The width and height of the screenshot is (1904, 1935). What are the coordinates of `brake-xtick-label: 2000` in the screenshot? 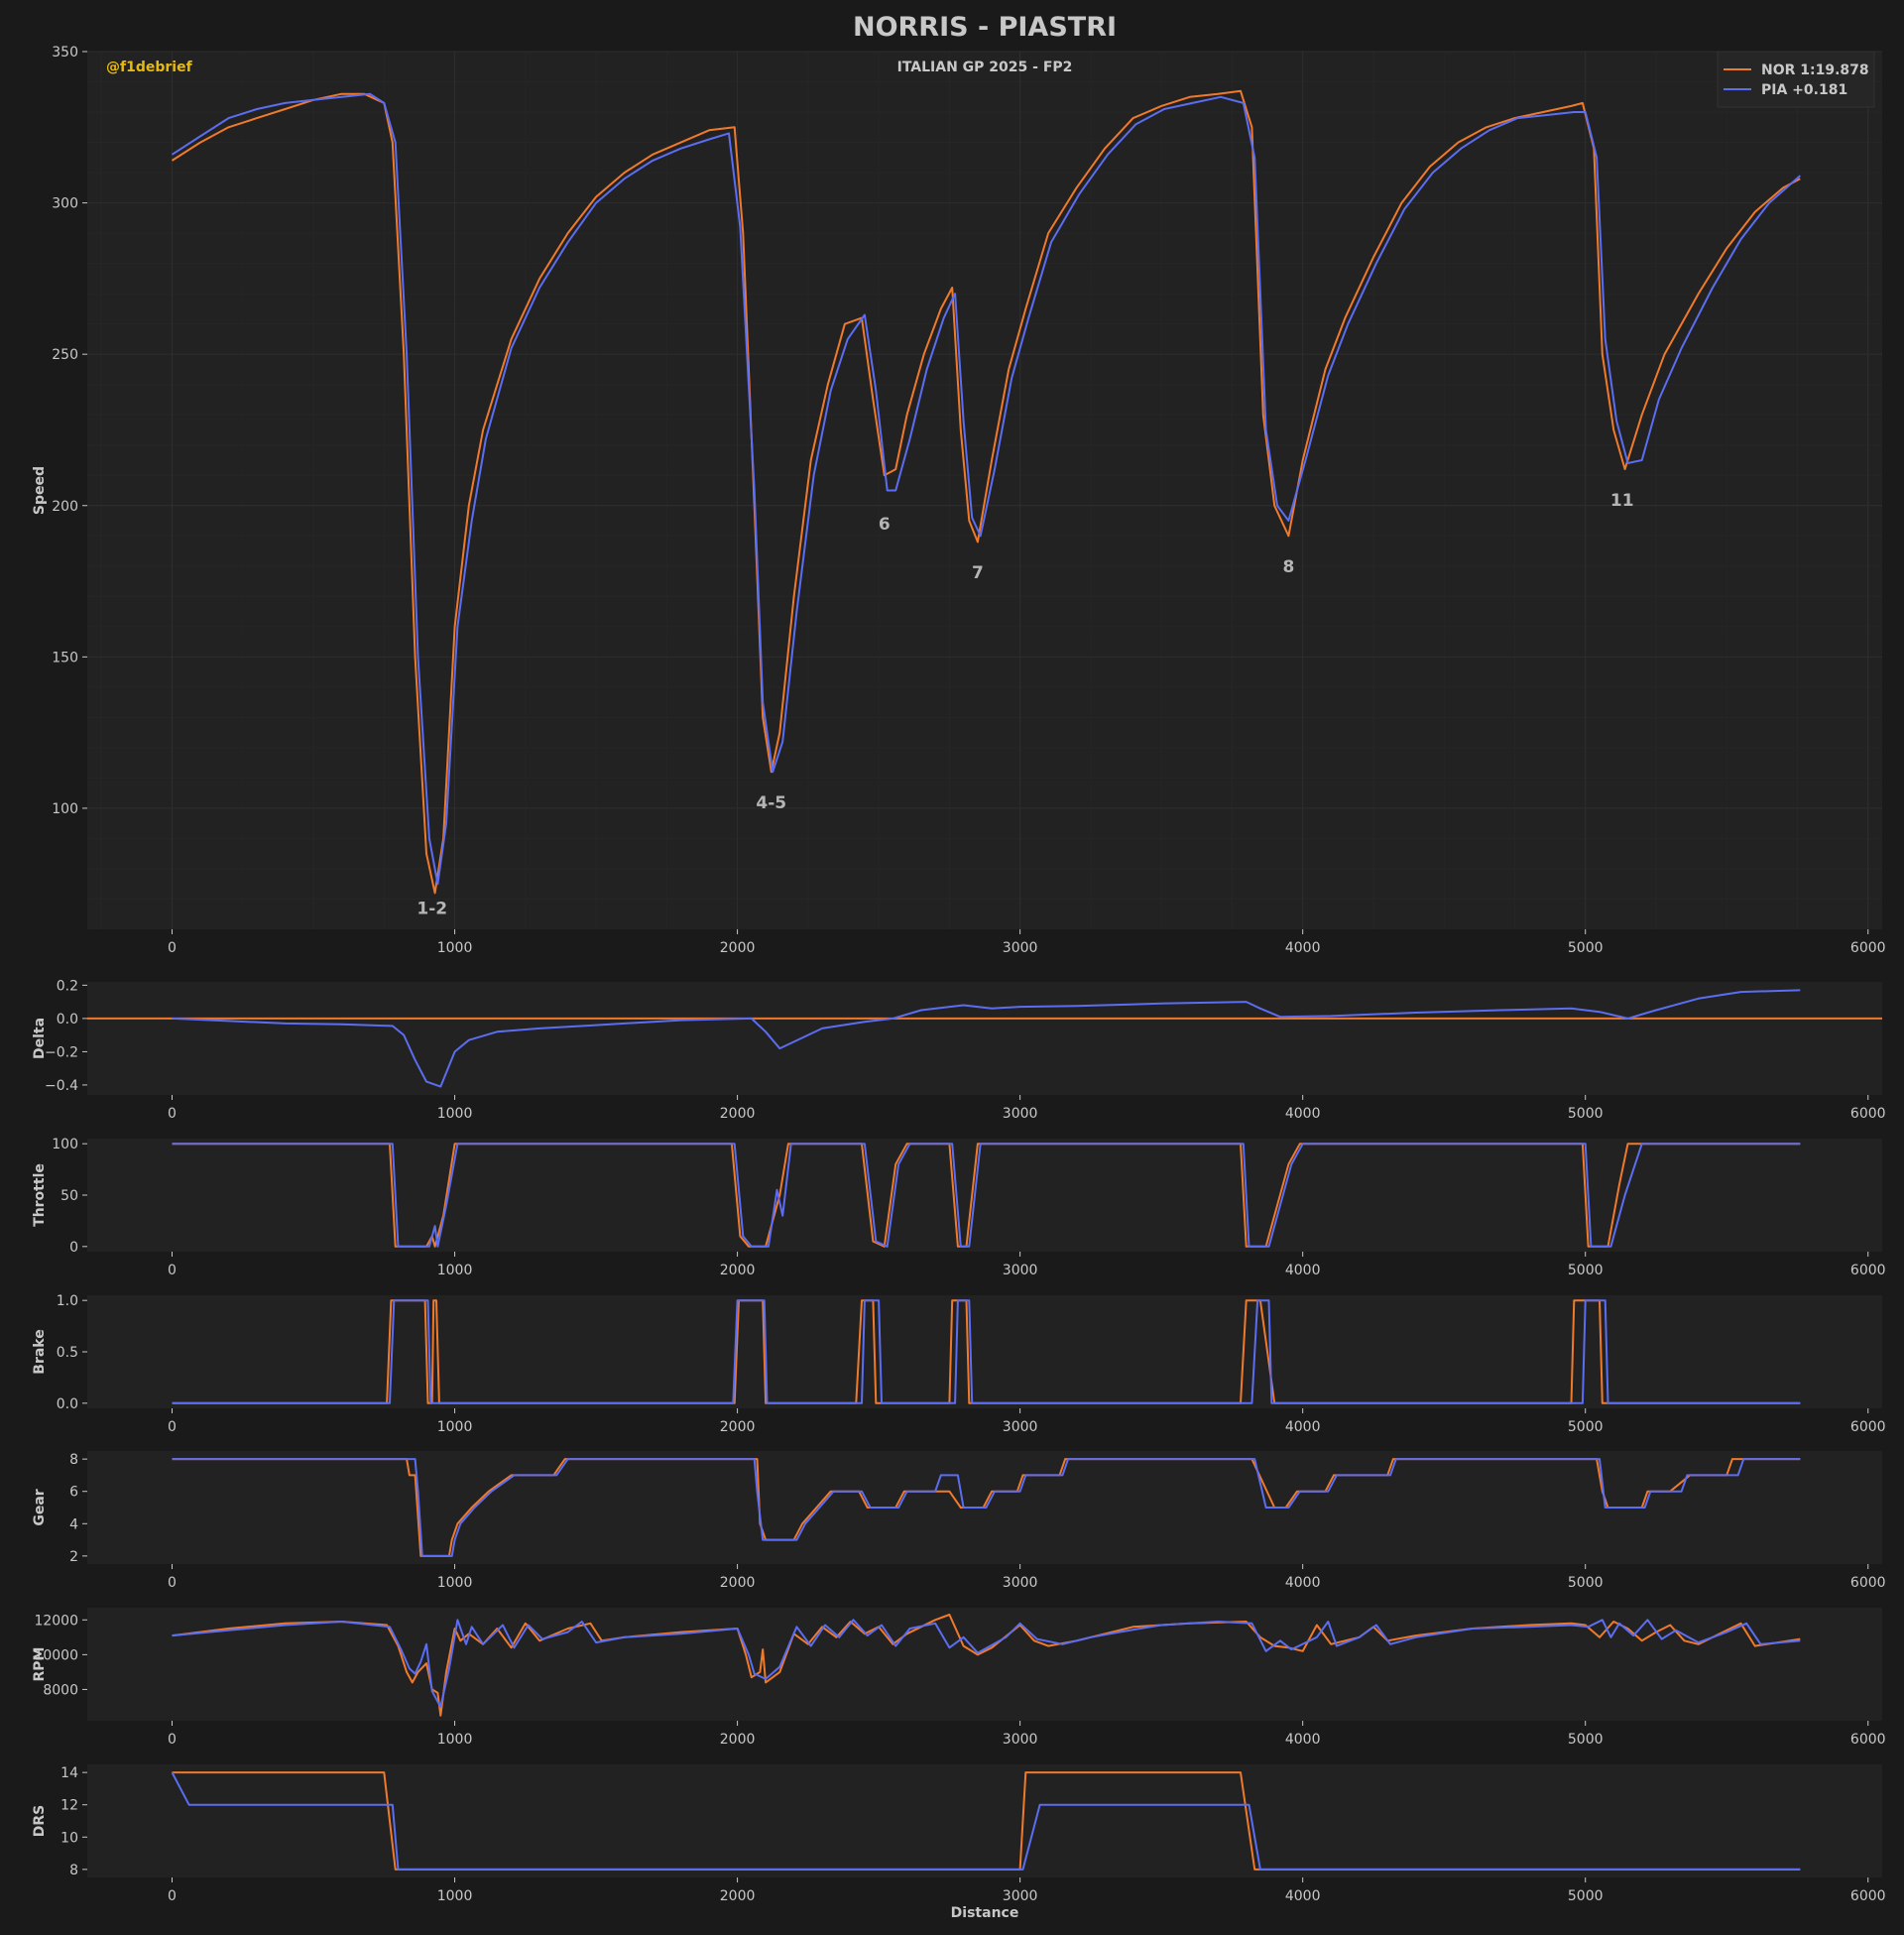 It's located at (738, 1427).